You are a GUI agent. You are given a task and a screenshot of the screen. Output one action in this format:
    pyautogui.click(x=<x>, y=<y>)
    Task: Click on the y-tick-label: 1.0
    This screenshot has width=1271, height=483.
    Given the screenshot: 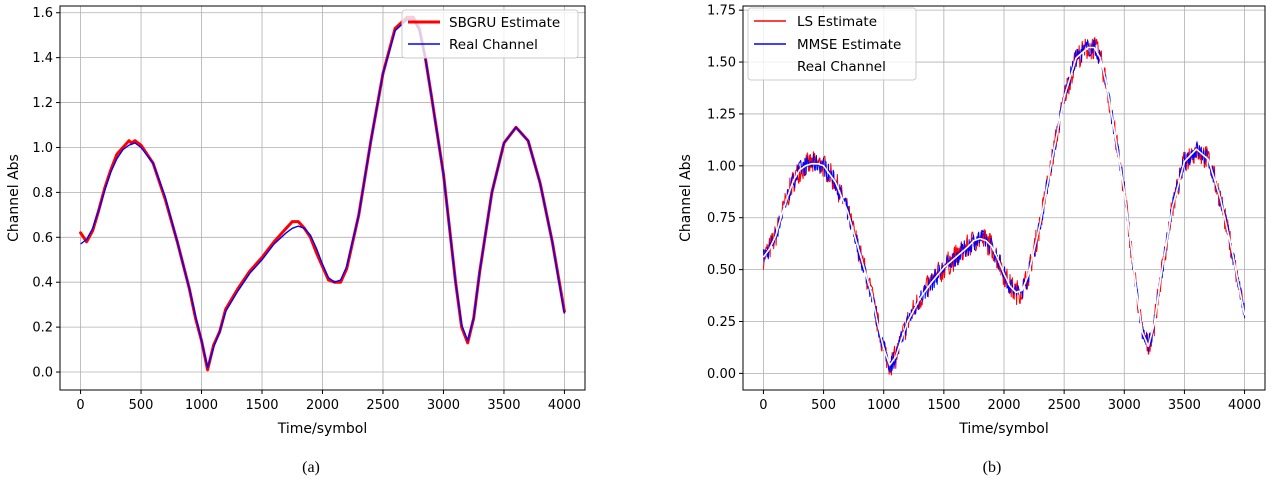 What is the action you would take?
    pyautogui.click(x=42, y=148)
    